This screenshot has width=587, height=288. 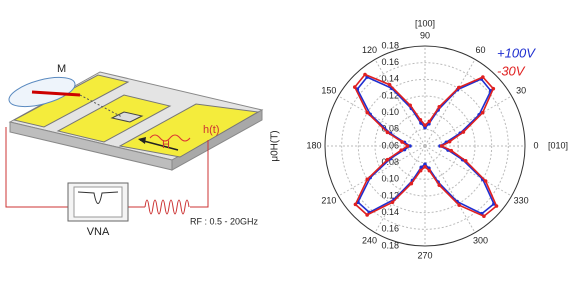 What do you see at coordinates (61, 69) in the screenshot?
I see `label-m: M` at bounding box center [61, 69].